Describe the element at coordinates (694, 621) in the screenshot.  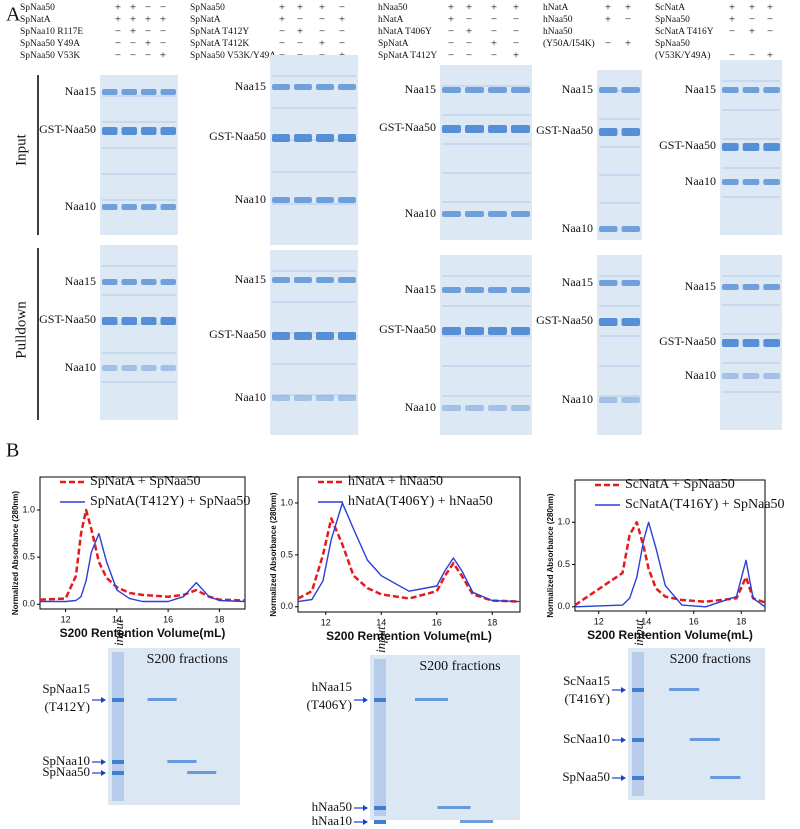
I see `x-tick-label: 16` at that location.